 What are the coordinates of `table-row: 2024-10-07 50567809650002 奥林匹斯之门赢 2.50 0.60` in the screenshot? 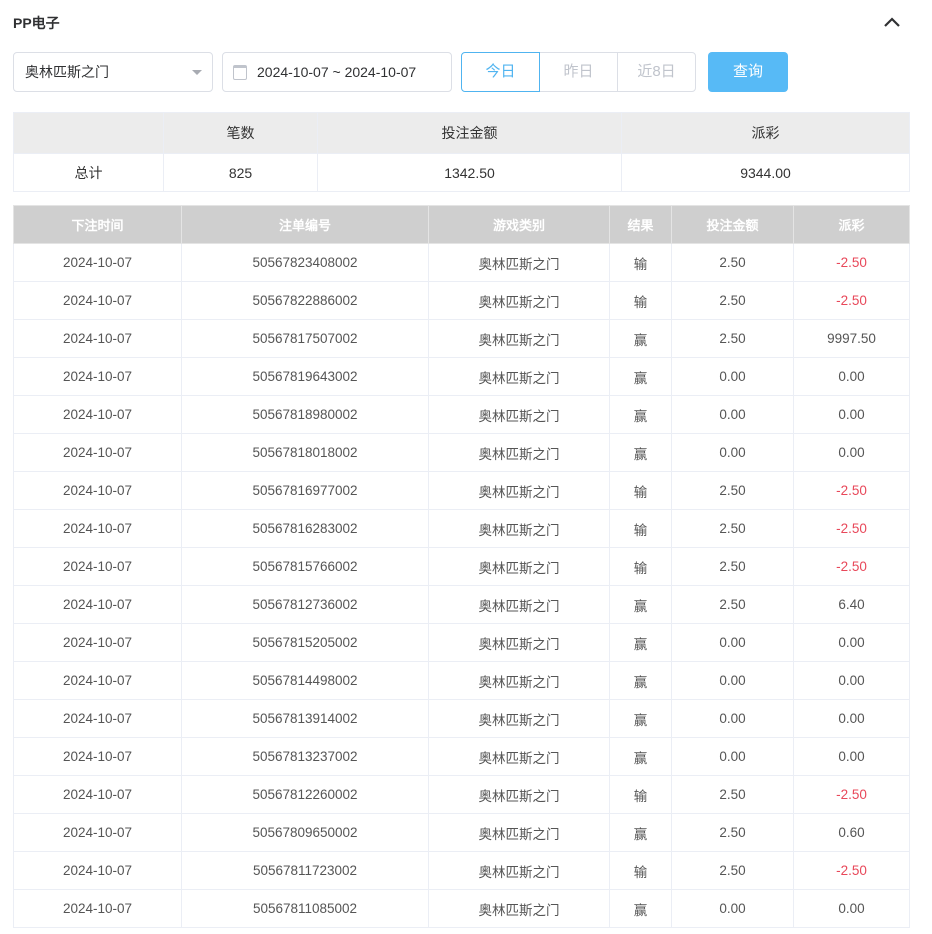 It's located at (461, 832).